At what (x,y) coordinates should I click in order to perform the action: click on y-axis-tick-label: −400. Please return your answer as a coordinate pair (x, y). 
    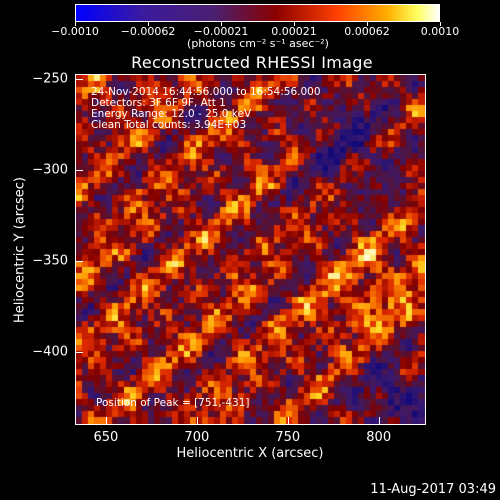
    Looking at the image, I should click on (50, 352).